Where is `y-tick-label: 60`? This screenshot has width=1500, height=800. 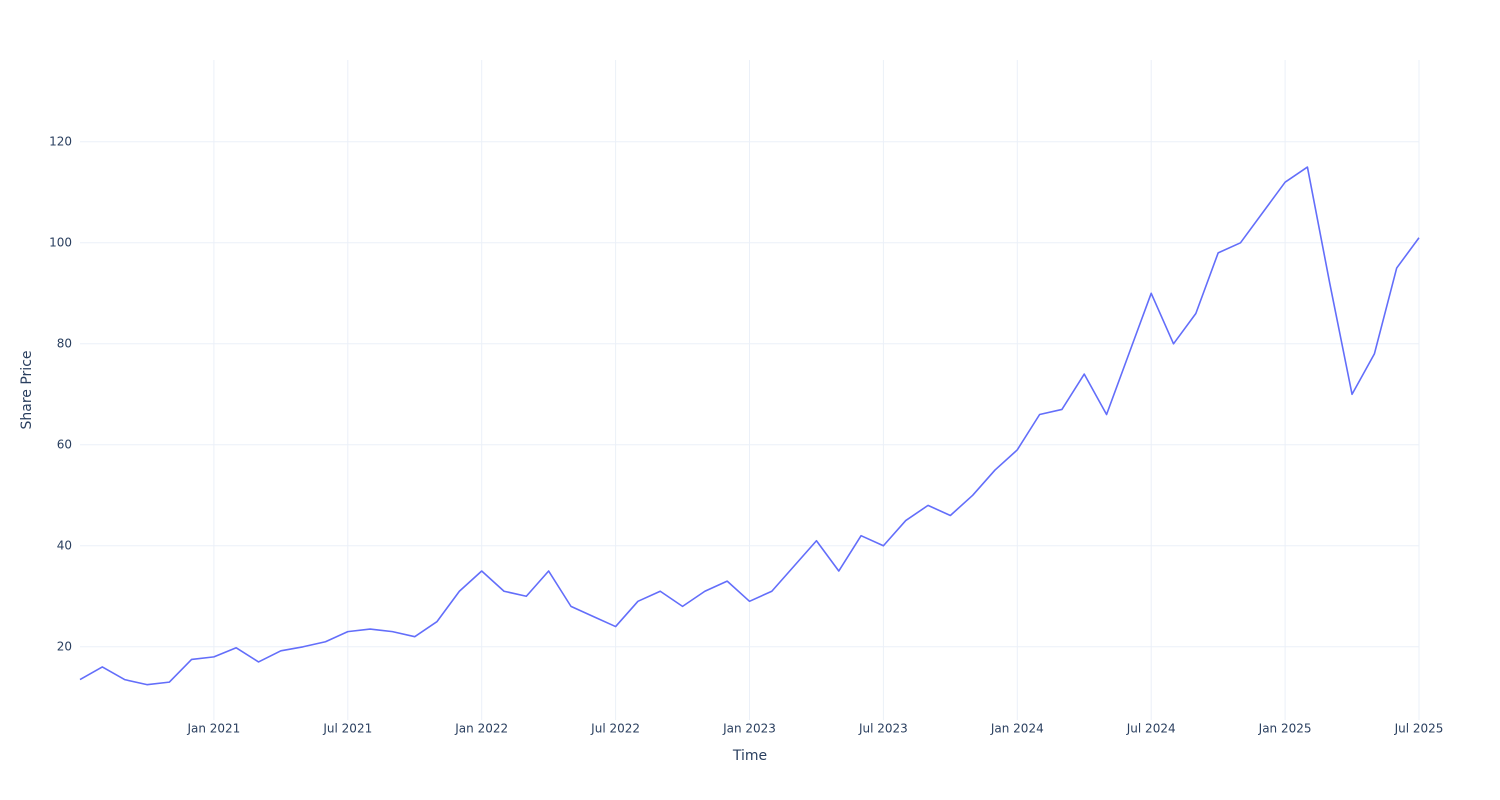 y-tick-label: 60 is located at coordinates (64, 444).